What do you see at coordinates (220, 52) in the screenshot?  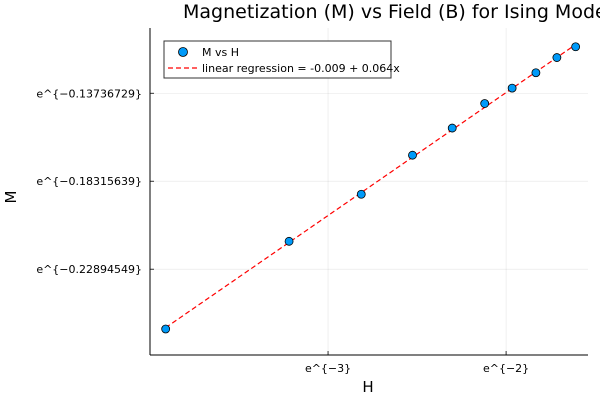 I see `legend-label-scatter: M vs H` at bounding box center [220, 52].